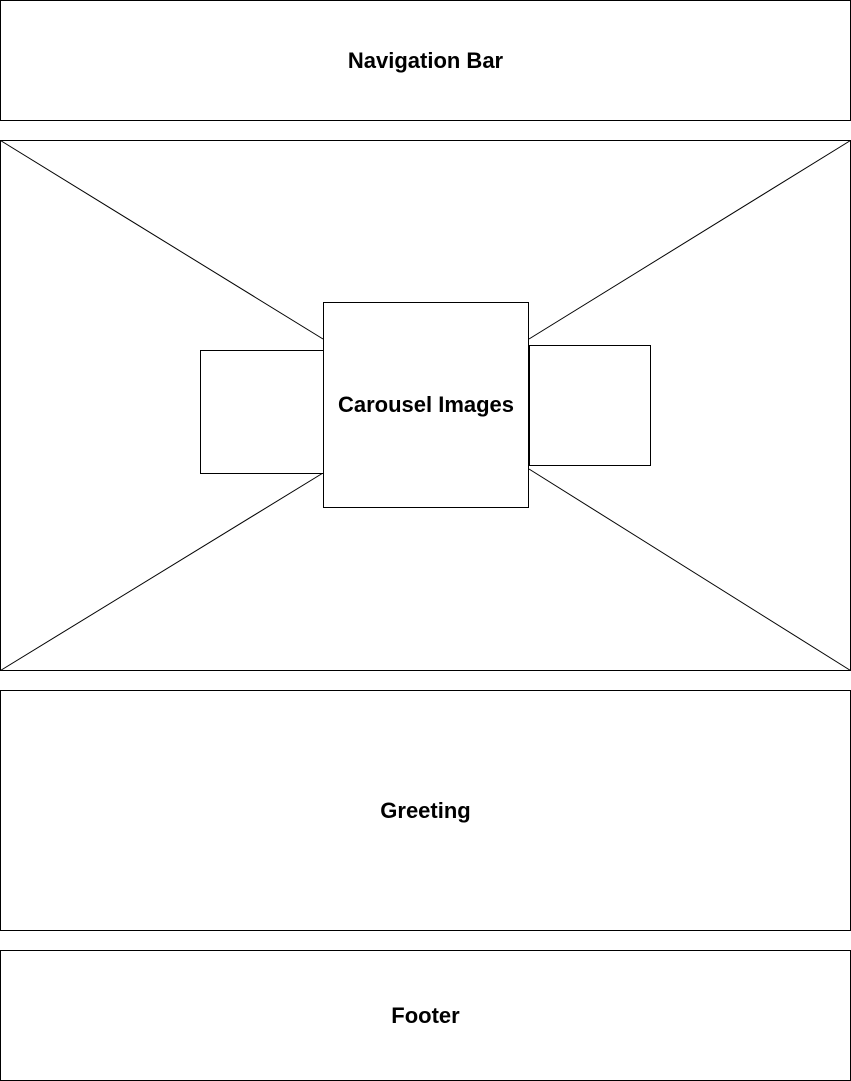 Image resolution: width=851 pixels, height=1081 pixels. I want to click on carousel-label-container: Carousel Images, so click(426, 405).